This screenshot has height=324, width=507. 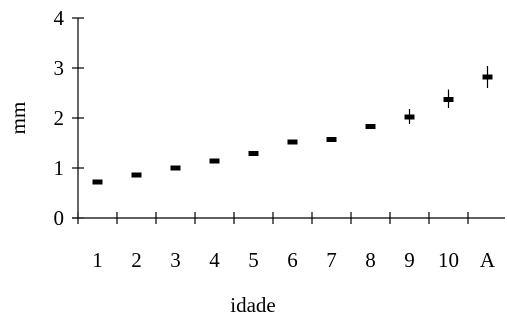 What do you see at coordinates (136, 260) in the screenshot?
I see `x-tick-label: 2` at bounding box center [136, 260].